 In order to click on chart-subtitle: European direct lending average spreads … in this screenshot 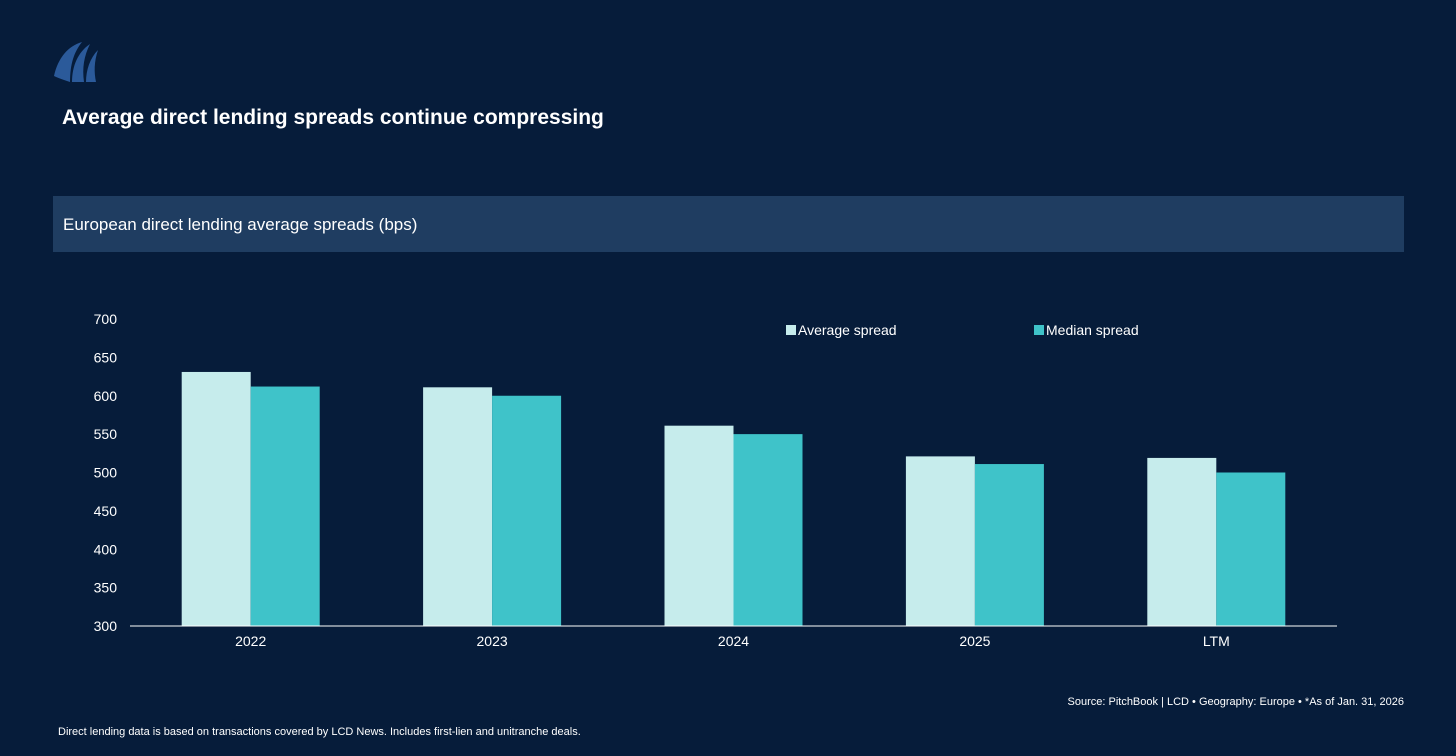, I will do `click(240, 224)`.